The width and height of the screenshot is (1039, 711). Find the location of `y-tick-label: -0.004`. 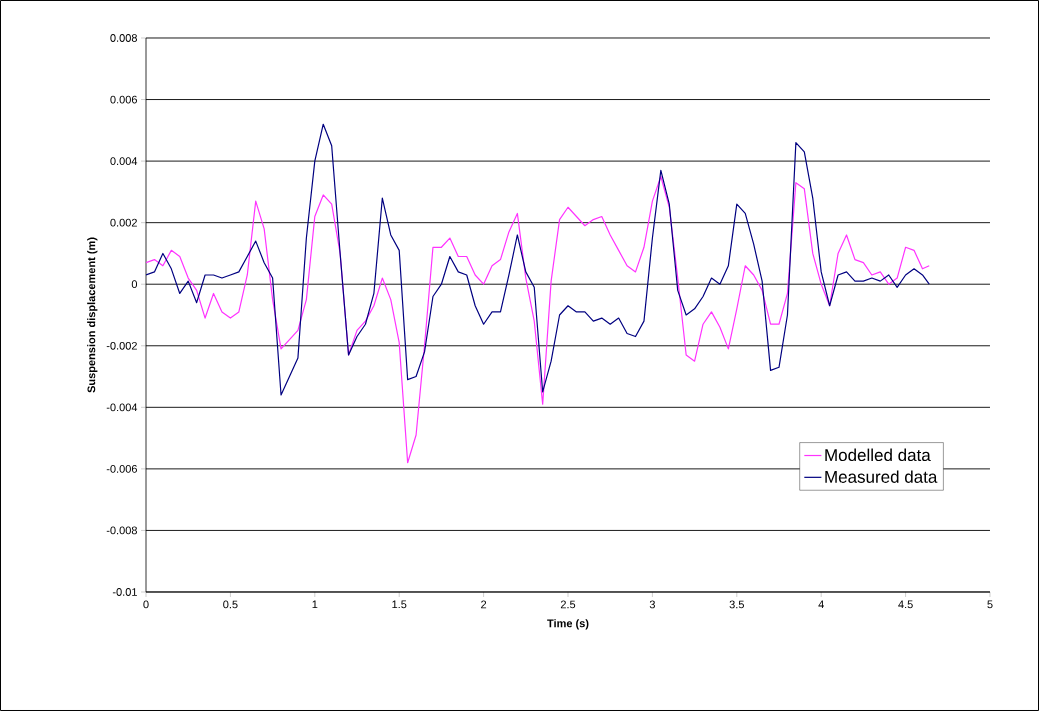

y-tick-label: -0.004 is located at coordinates (122, 407).